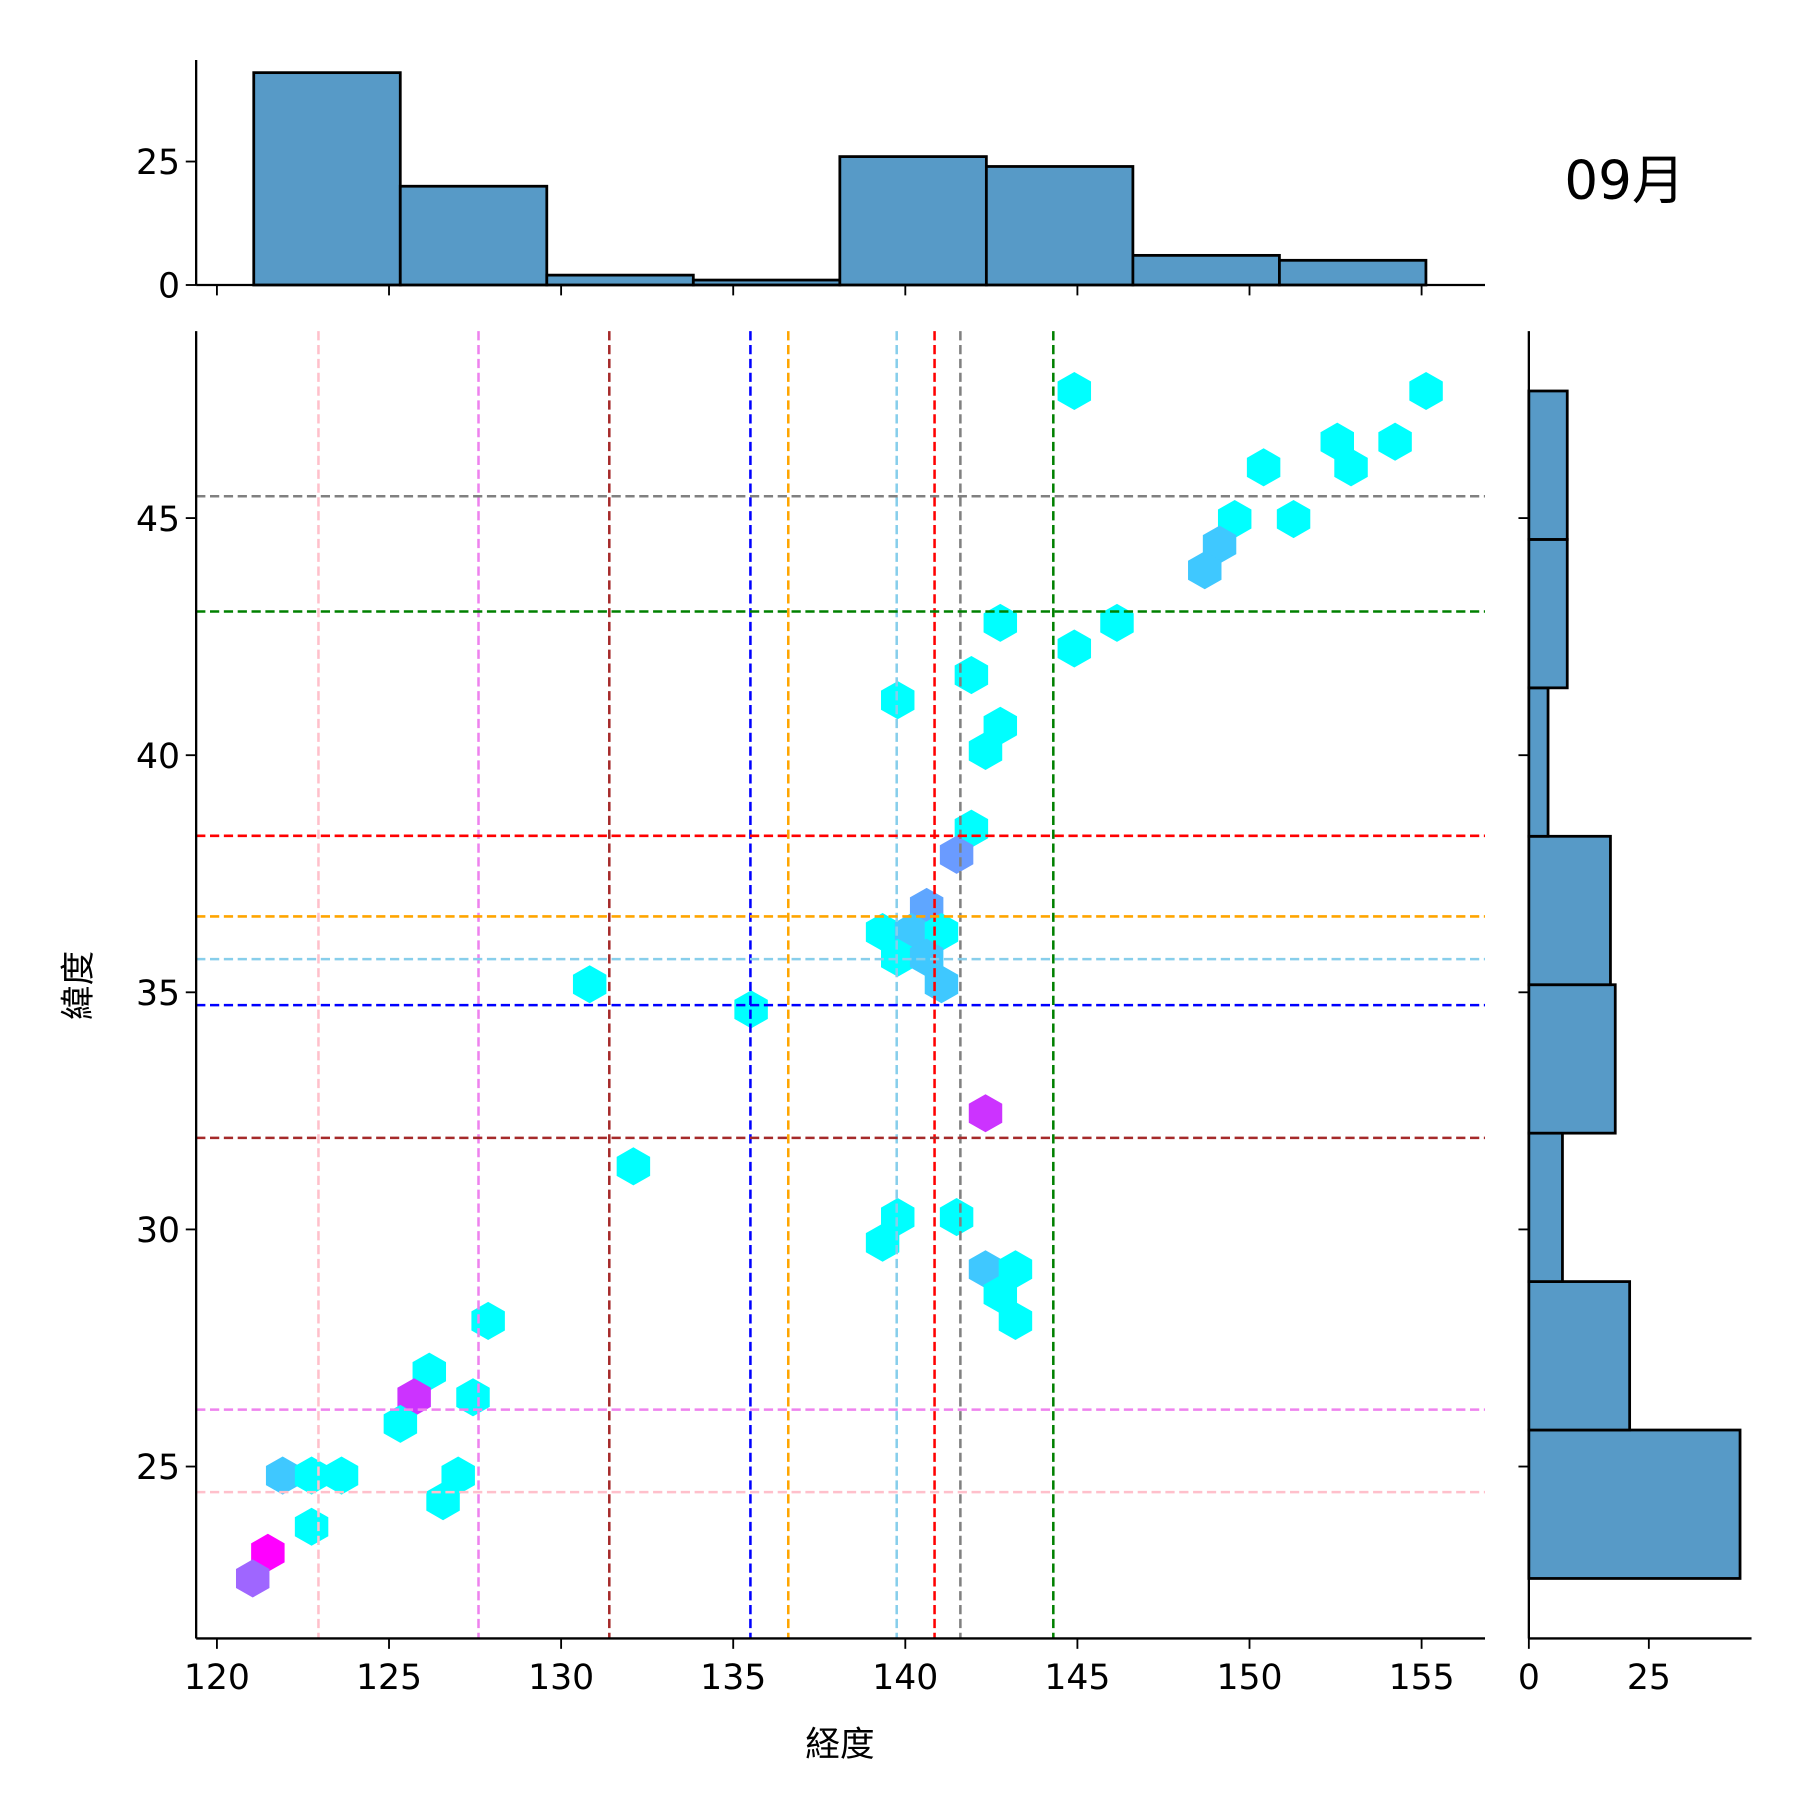  What do you see at coordinates (561, 1678) in the screenshot?
I see `x-tick-label: 130` at bounding box center [561, 1678].